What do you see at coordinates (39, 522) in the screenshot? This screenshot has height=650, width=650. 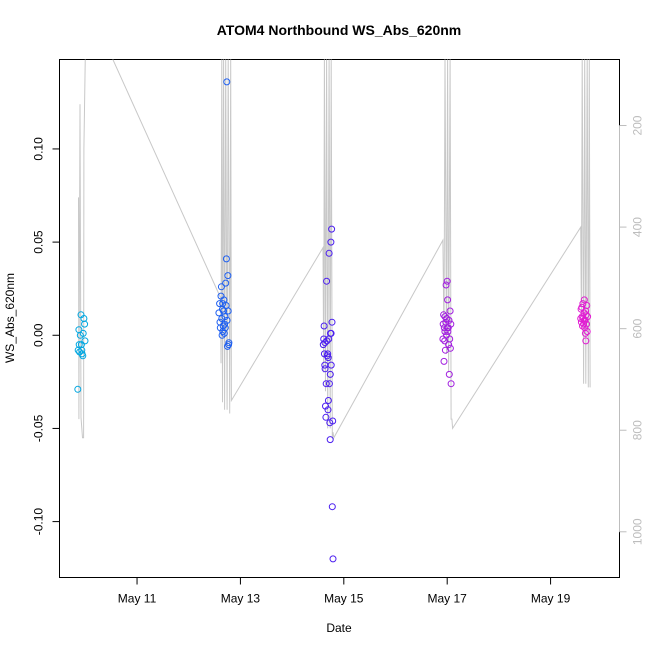 I see `y-tick-label: -0.10` at bounding box center [39, 522].